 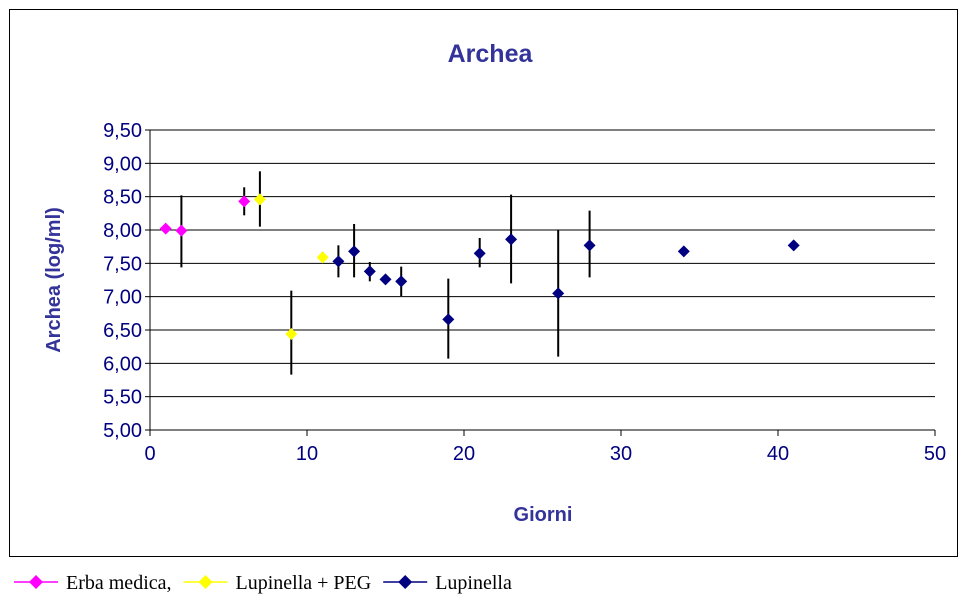 What do you see at coordinates (122, 198) in the screenshot?
I see `y-tick-label: 8,50` at bounding box center [122, 198].